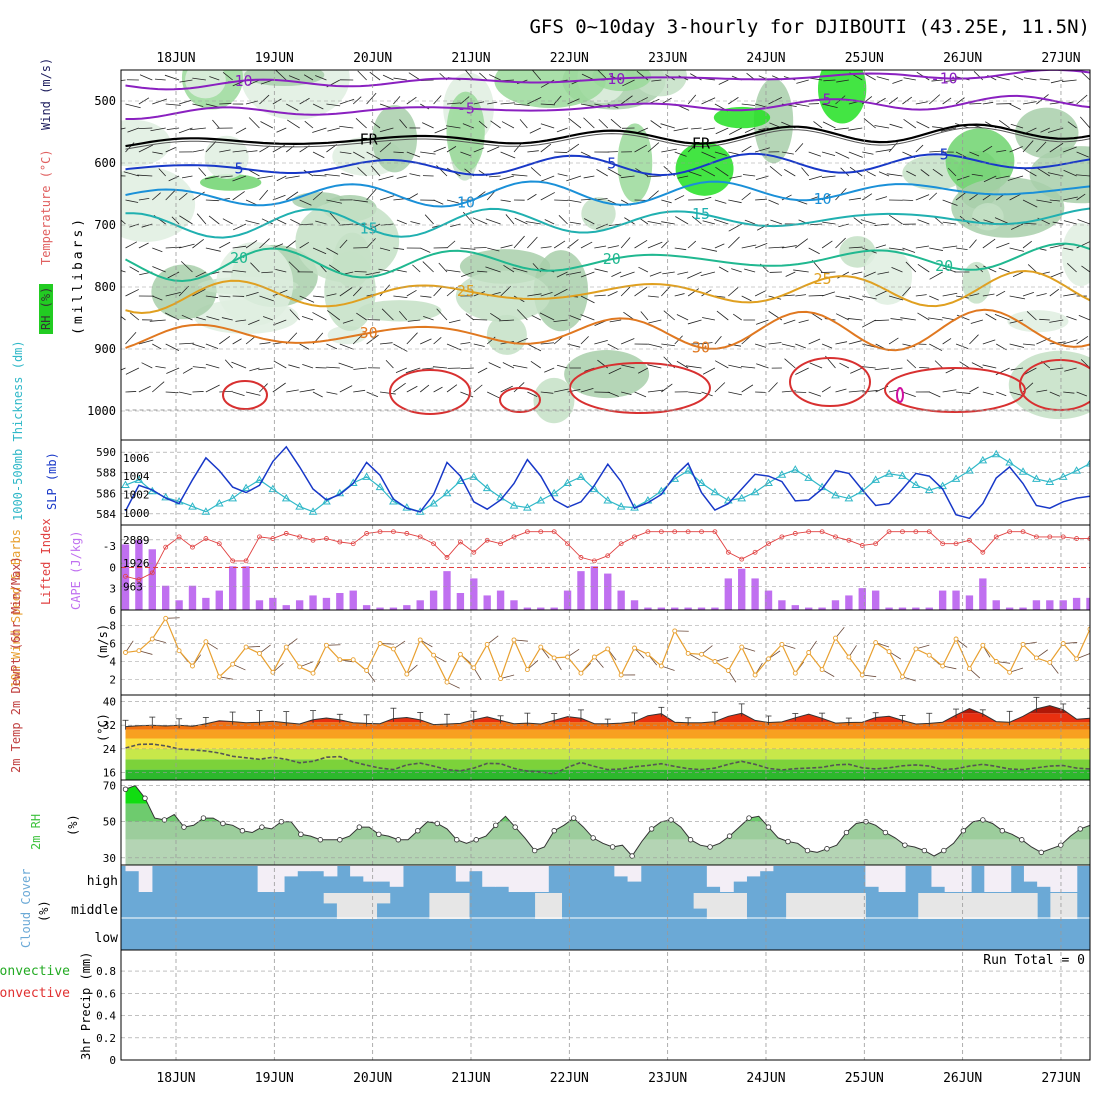 The width and height of the screenshot is (1100, 1105). Describe the element at coordinates (73, 825) in the screenshot. I see `rh2m-unit-label: (%)` at that location.